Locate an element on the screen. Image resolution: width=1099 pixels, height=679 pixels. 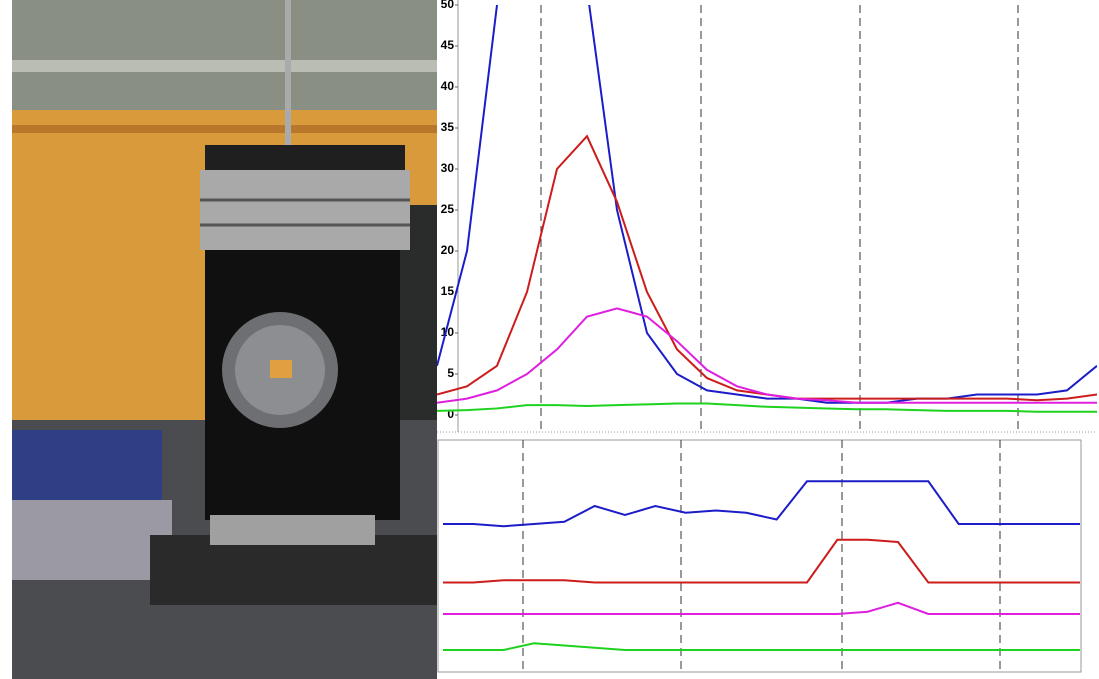
y-tick-label: 5 is located at coordinates (450, 373).